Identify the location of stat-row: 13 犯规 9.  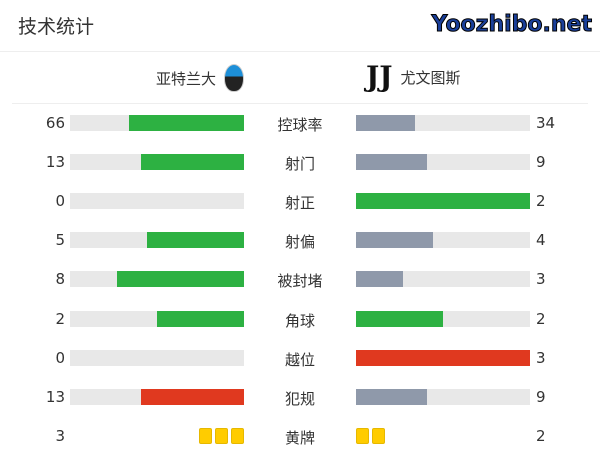
(300, 398).